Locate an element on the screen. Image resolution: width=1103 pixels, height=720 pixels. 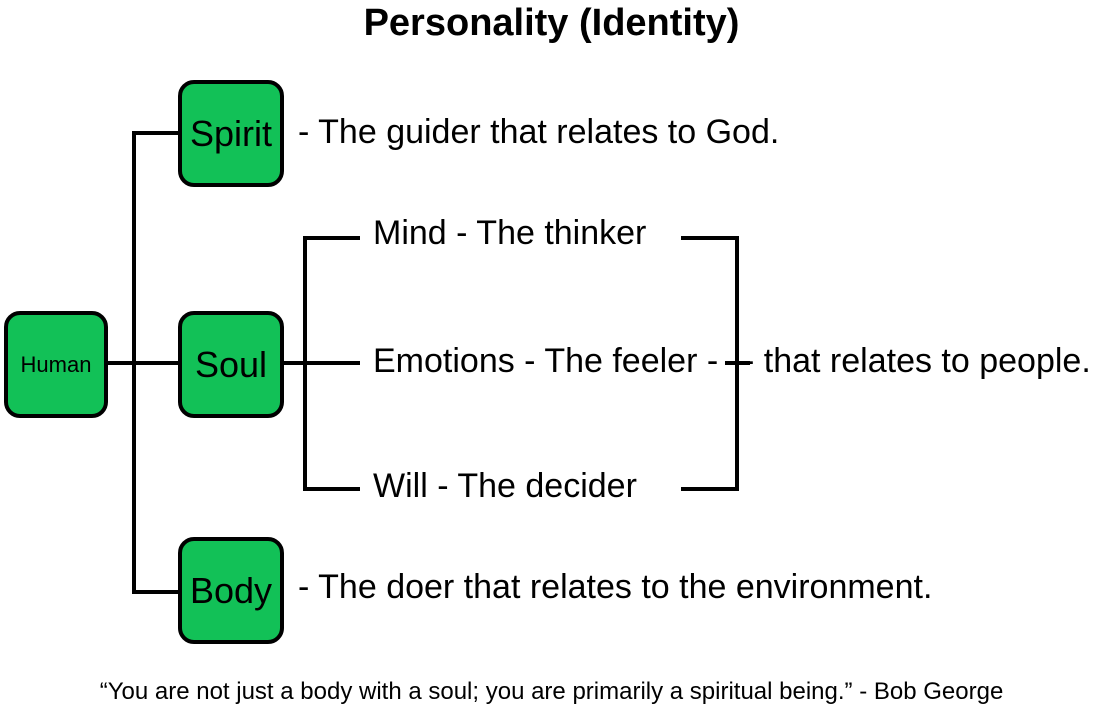
spirit-description: - The guider that relates to God. is located at coordinates (539, 132).